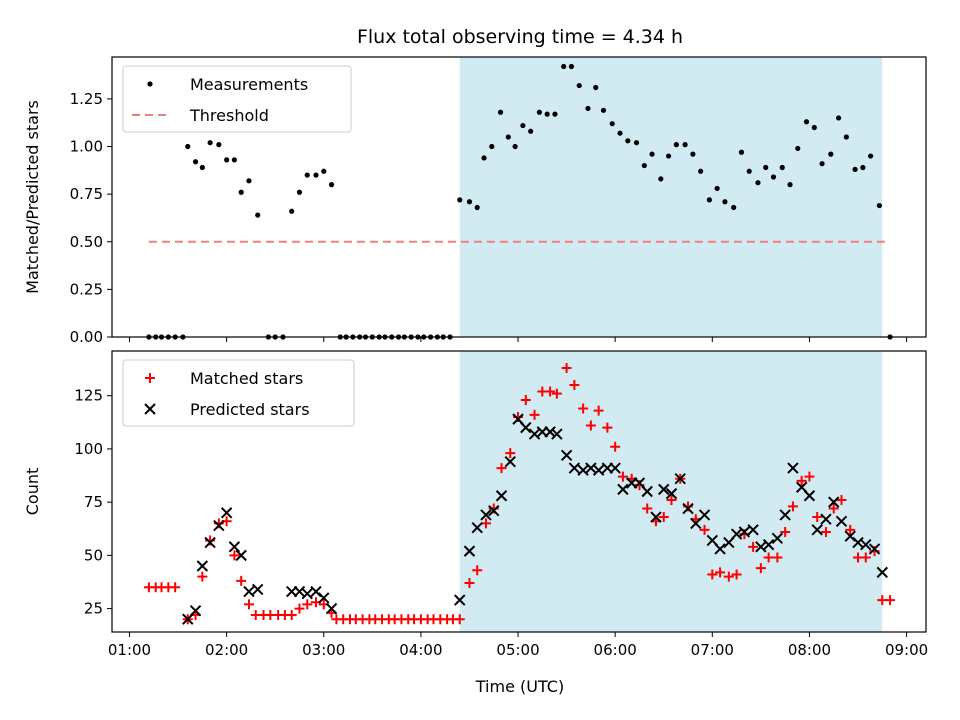  I want to click on x-axis-label: Time (UTC), so click(519, 686).